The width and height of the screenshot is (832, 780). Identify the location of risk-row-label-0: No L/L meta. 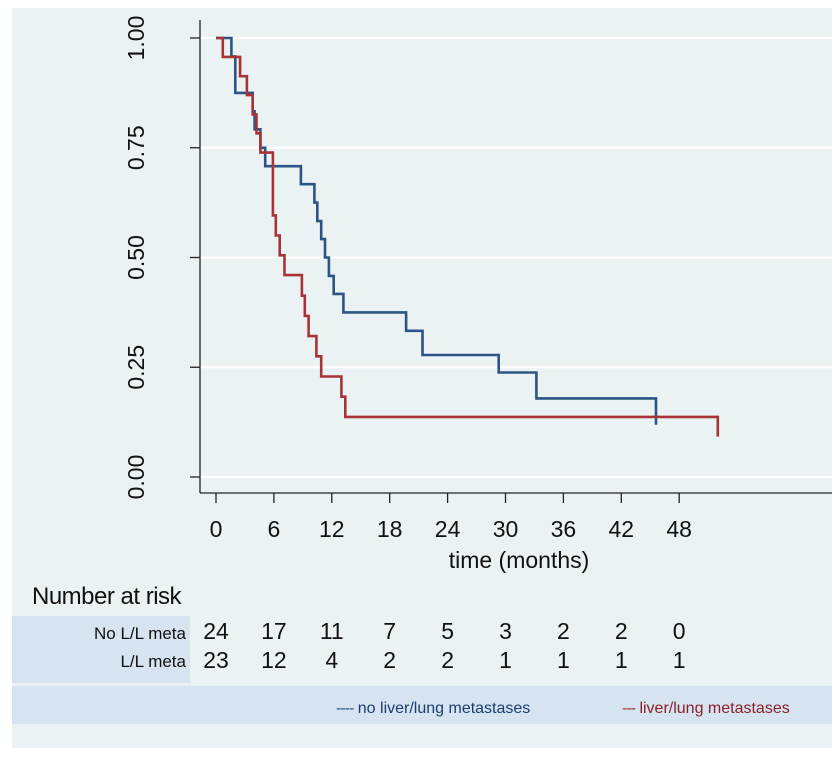
(140, 633).